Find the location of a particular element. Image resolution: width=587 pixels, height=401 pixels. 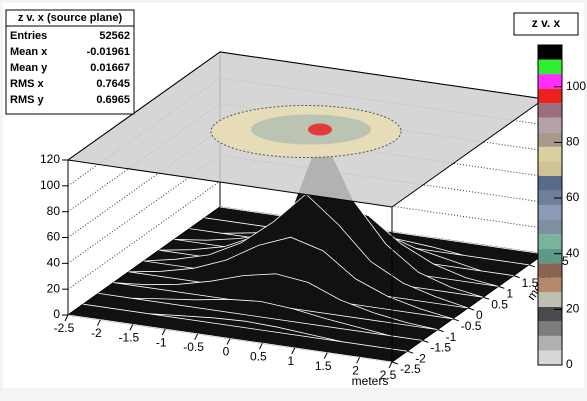

title-frame is located at coordinates (546, 24).